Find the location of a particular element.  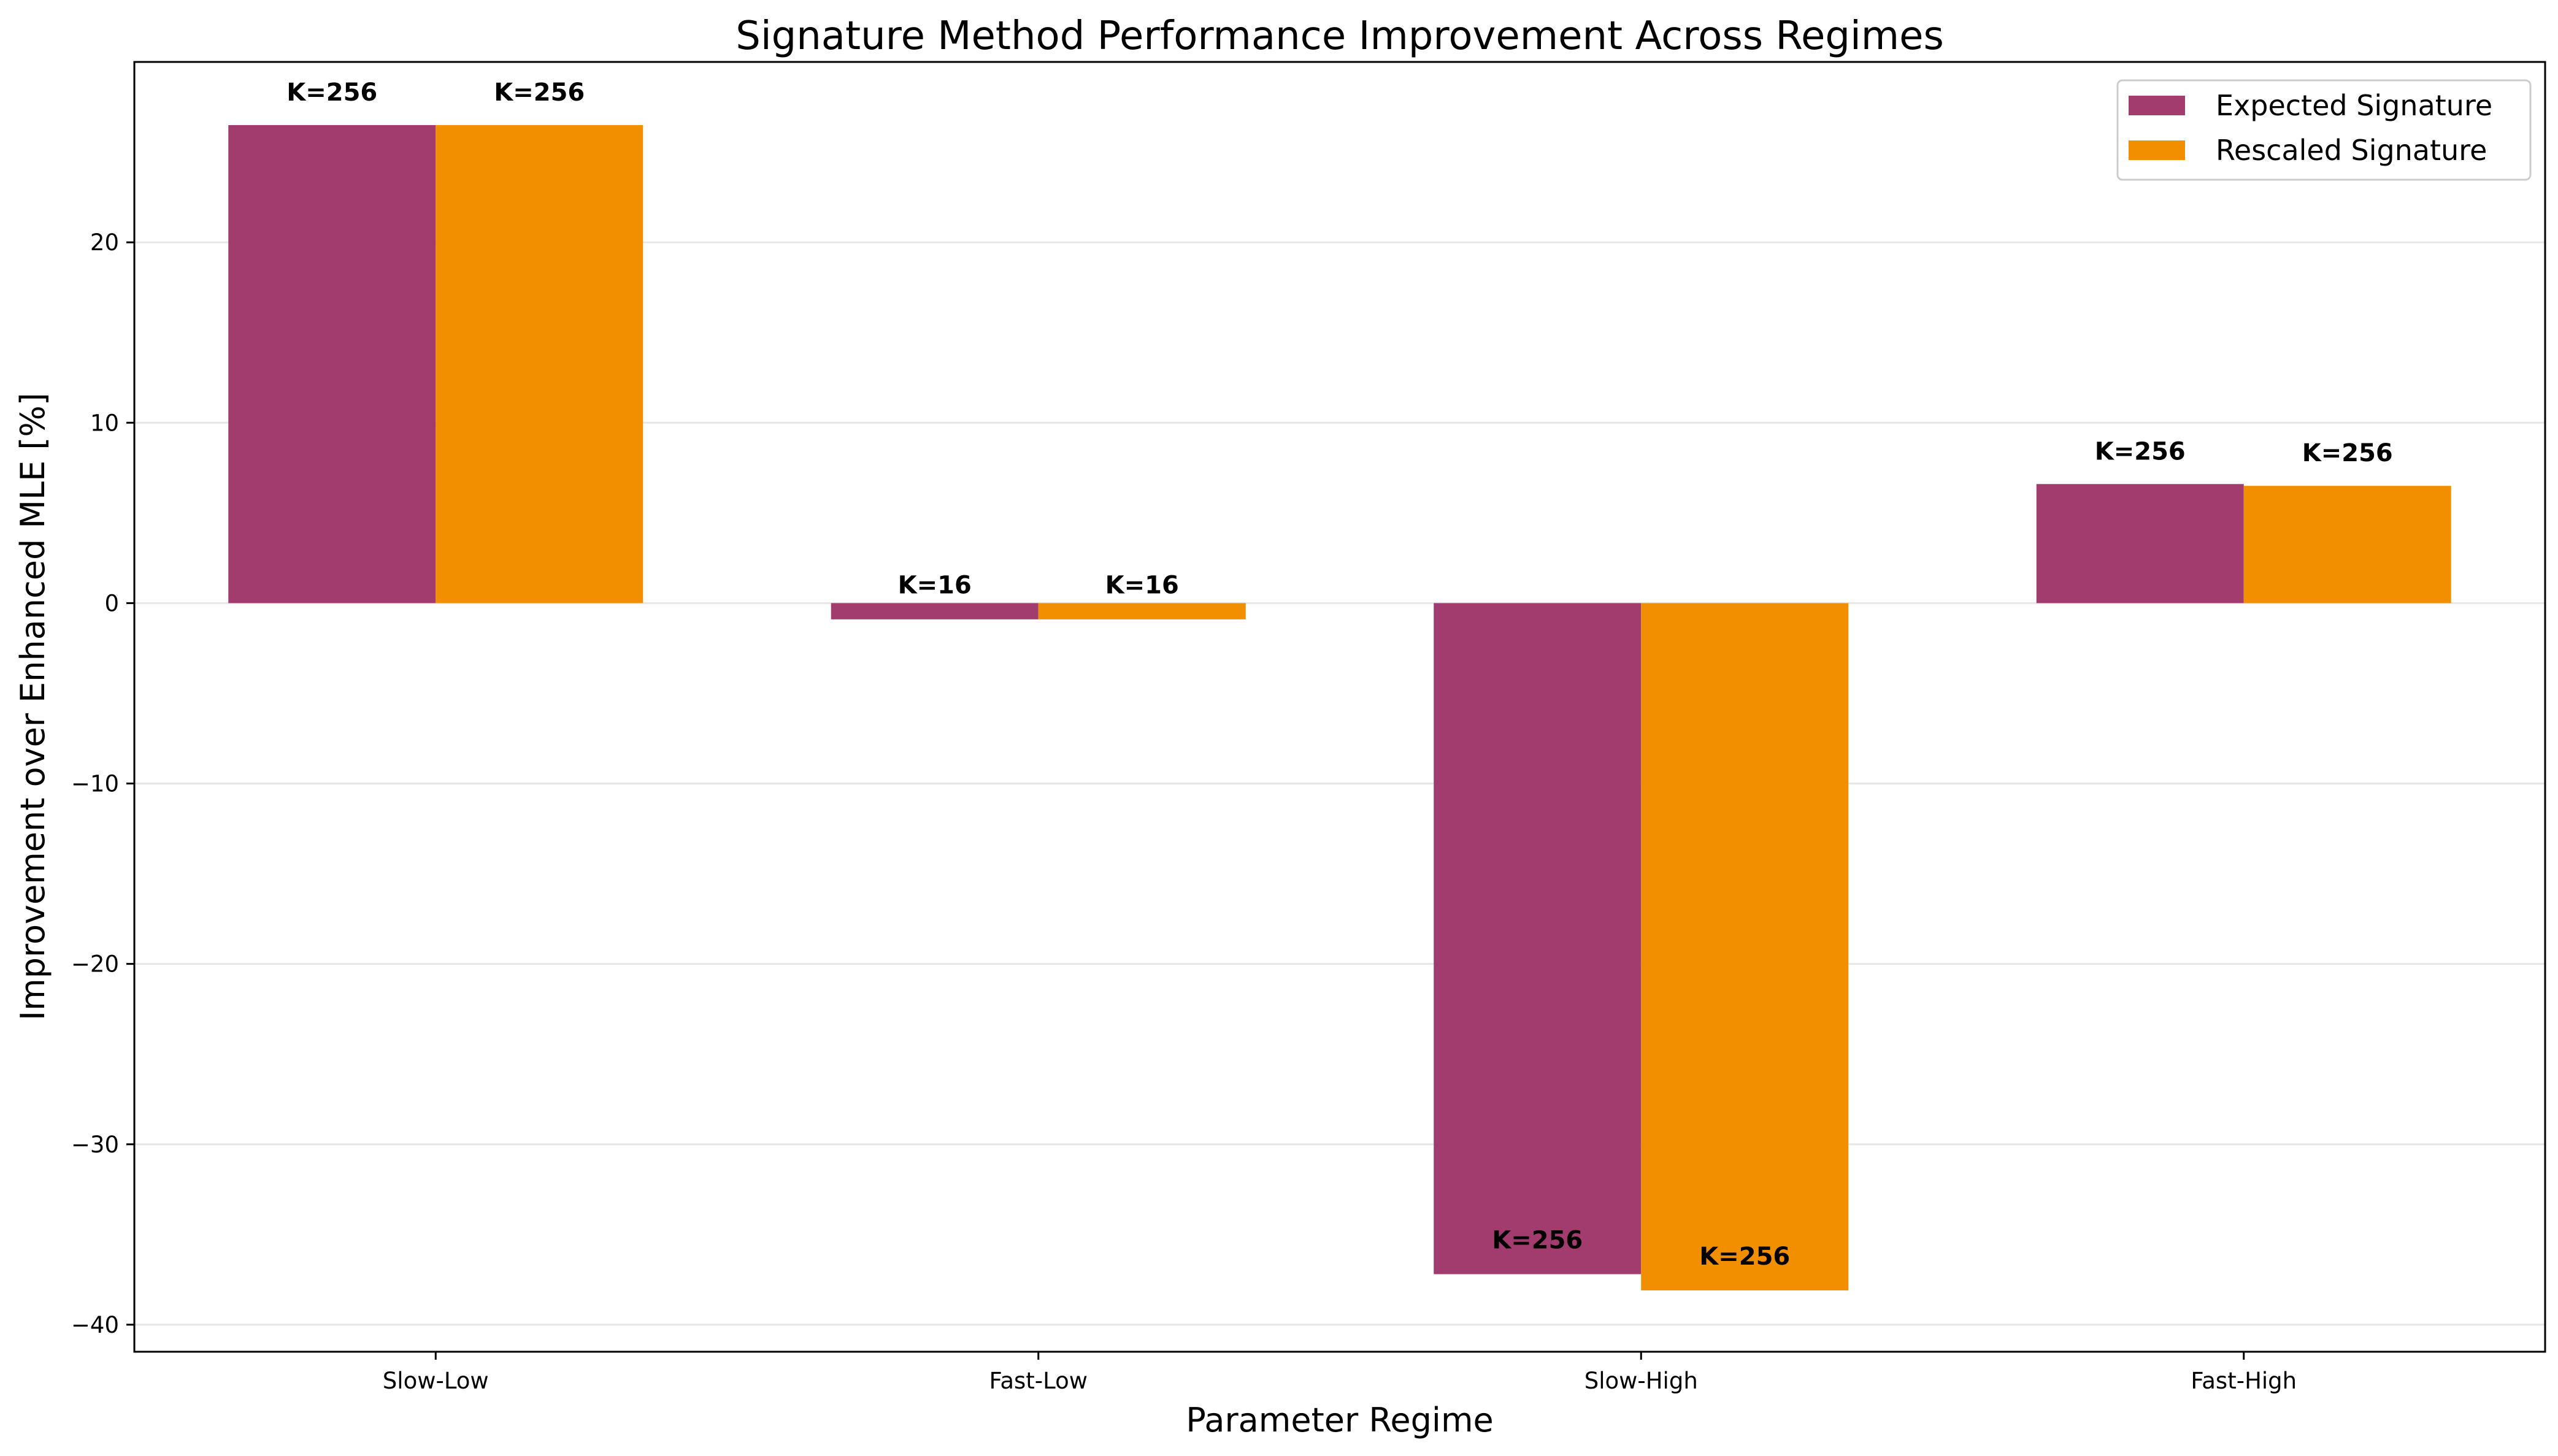

legend-swatch-expected-signature is located at coordinates (2157, 105).